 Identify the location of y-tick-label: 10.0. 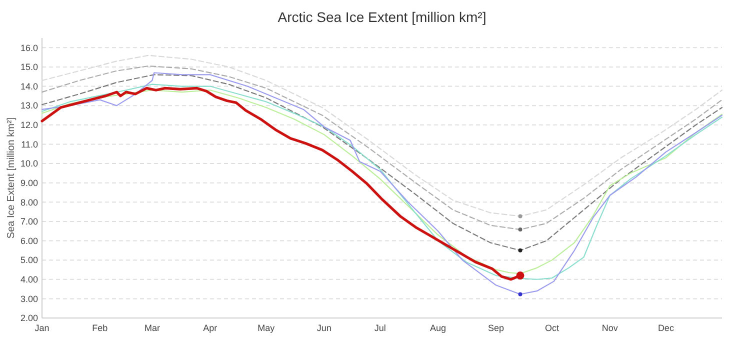
(29, 163).